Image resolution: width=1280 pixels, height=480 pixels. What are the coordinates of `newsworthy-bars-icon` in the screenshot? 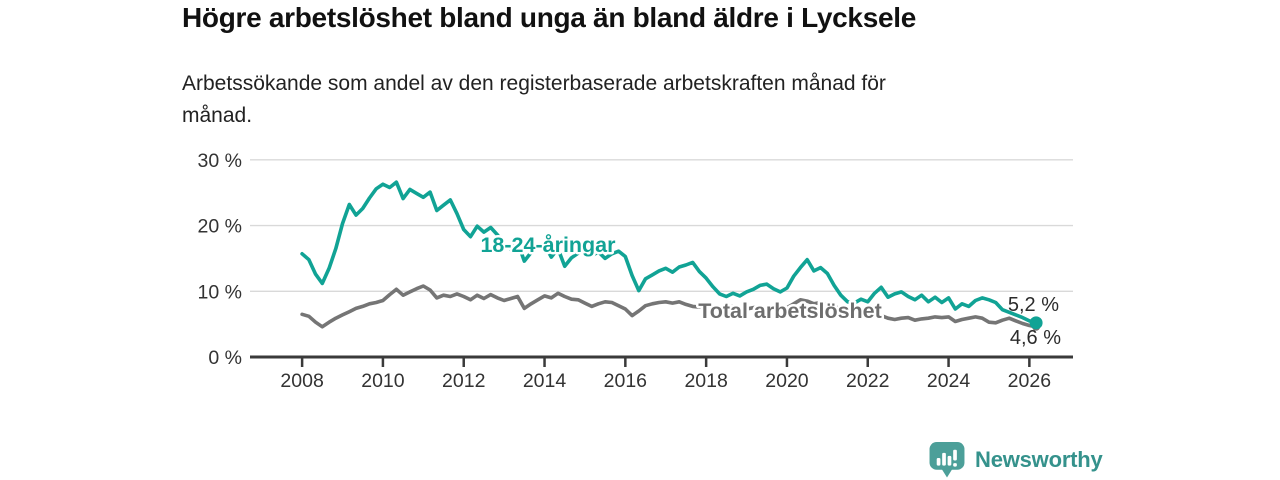 It's located at (947, 460).